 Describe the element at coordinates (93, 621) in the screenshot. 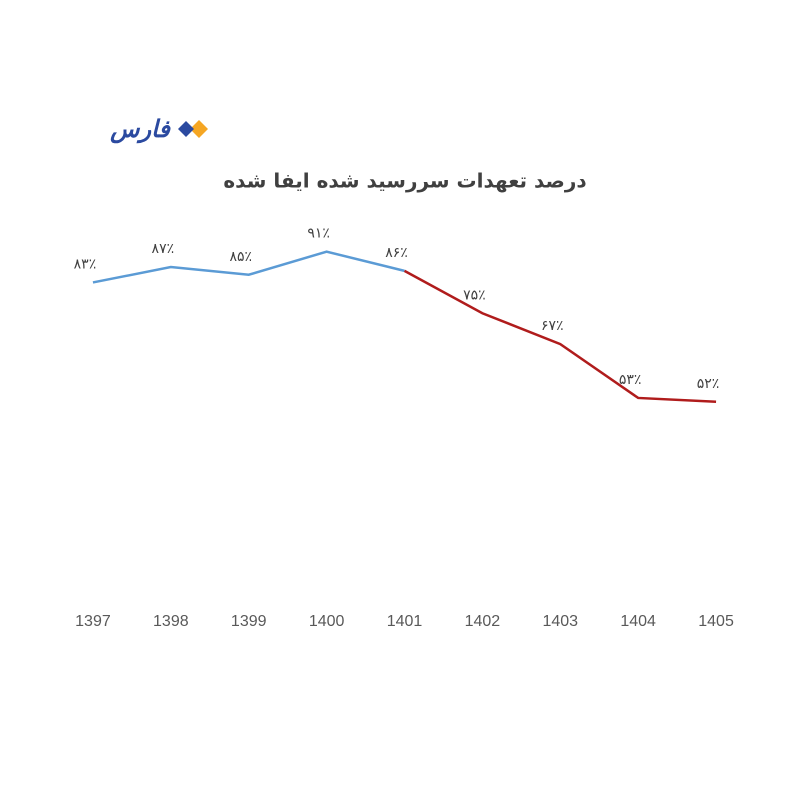

I see `x-tick-label: 1397` at that location.